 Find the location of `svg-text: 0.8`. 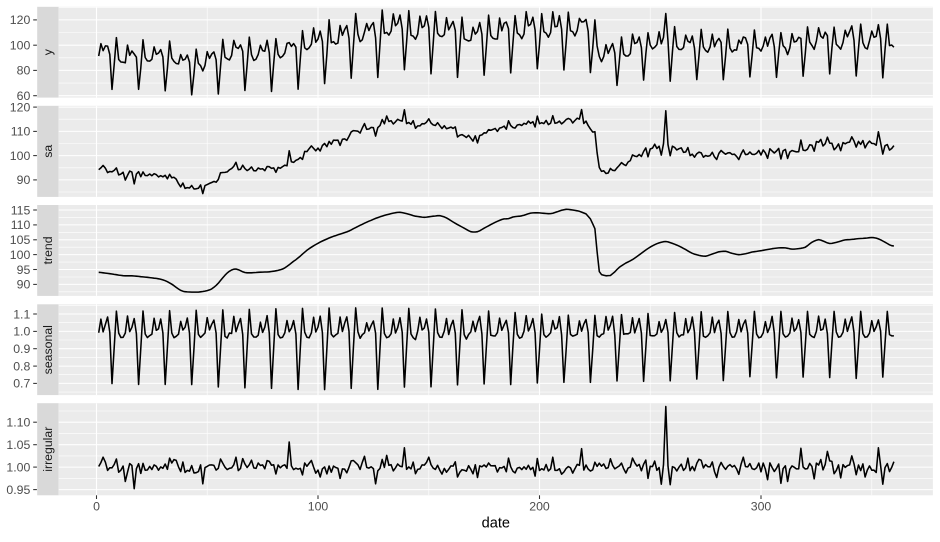

svg-text: 0.8 is located at coordinates (21, 366).